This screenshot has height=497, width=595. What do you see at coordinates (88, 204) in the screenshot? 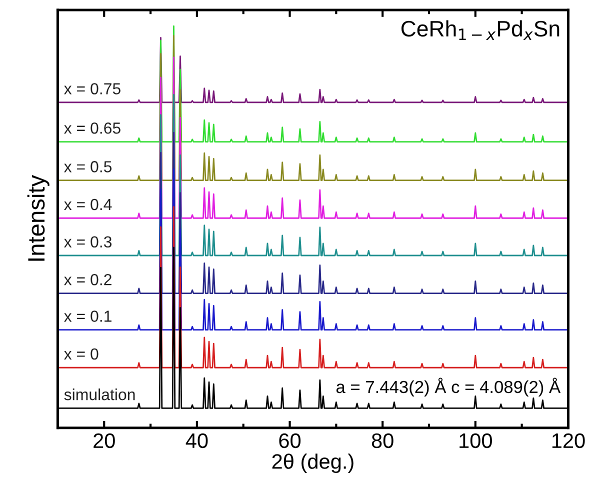
I see `series-label: x = 0.4` at bounding box center [88, 204].